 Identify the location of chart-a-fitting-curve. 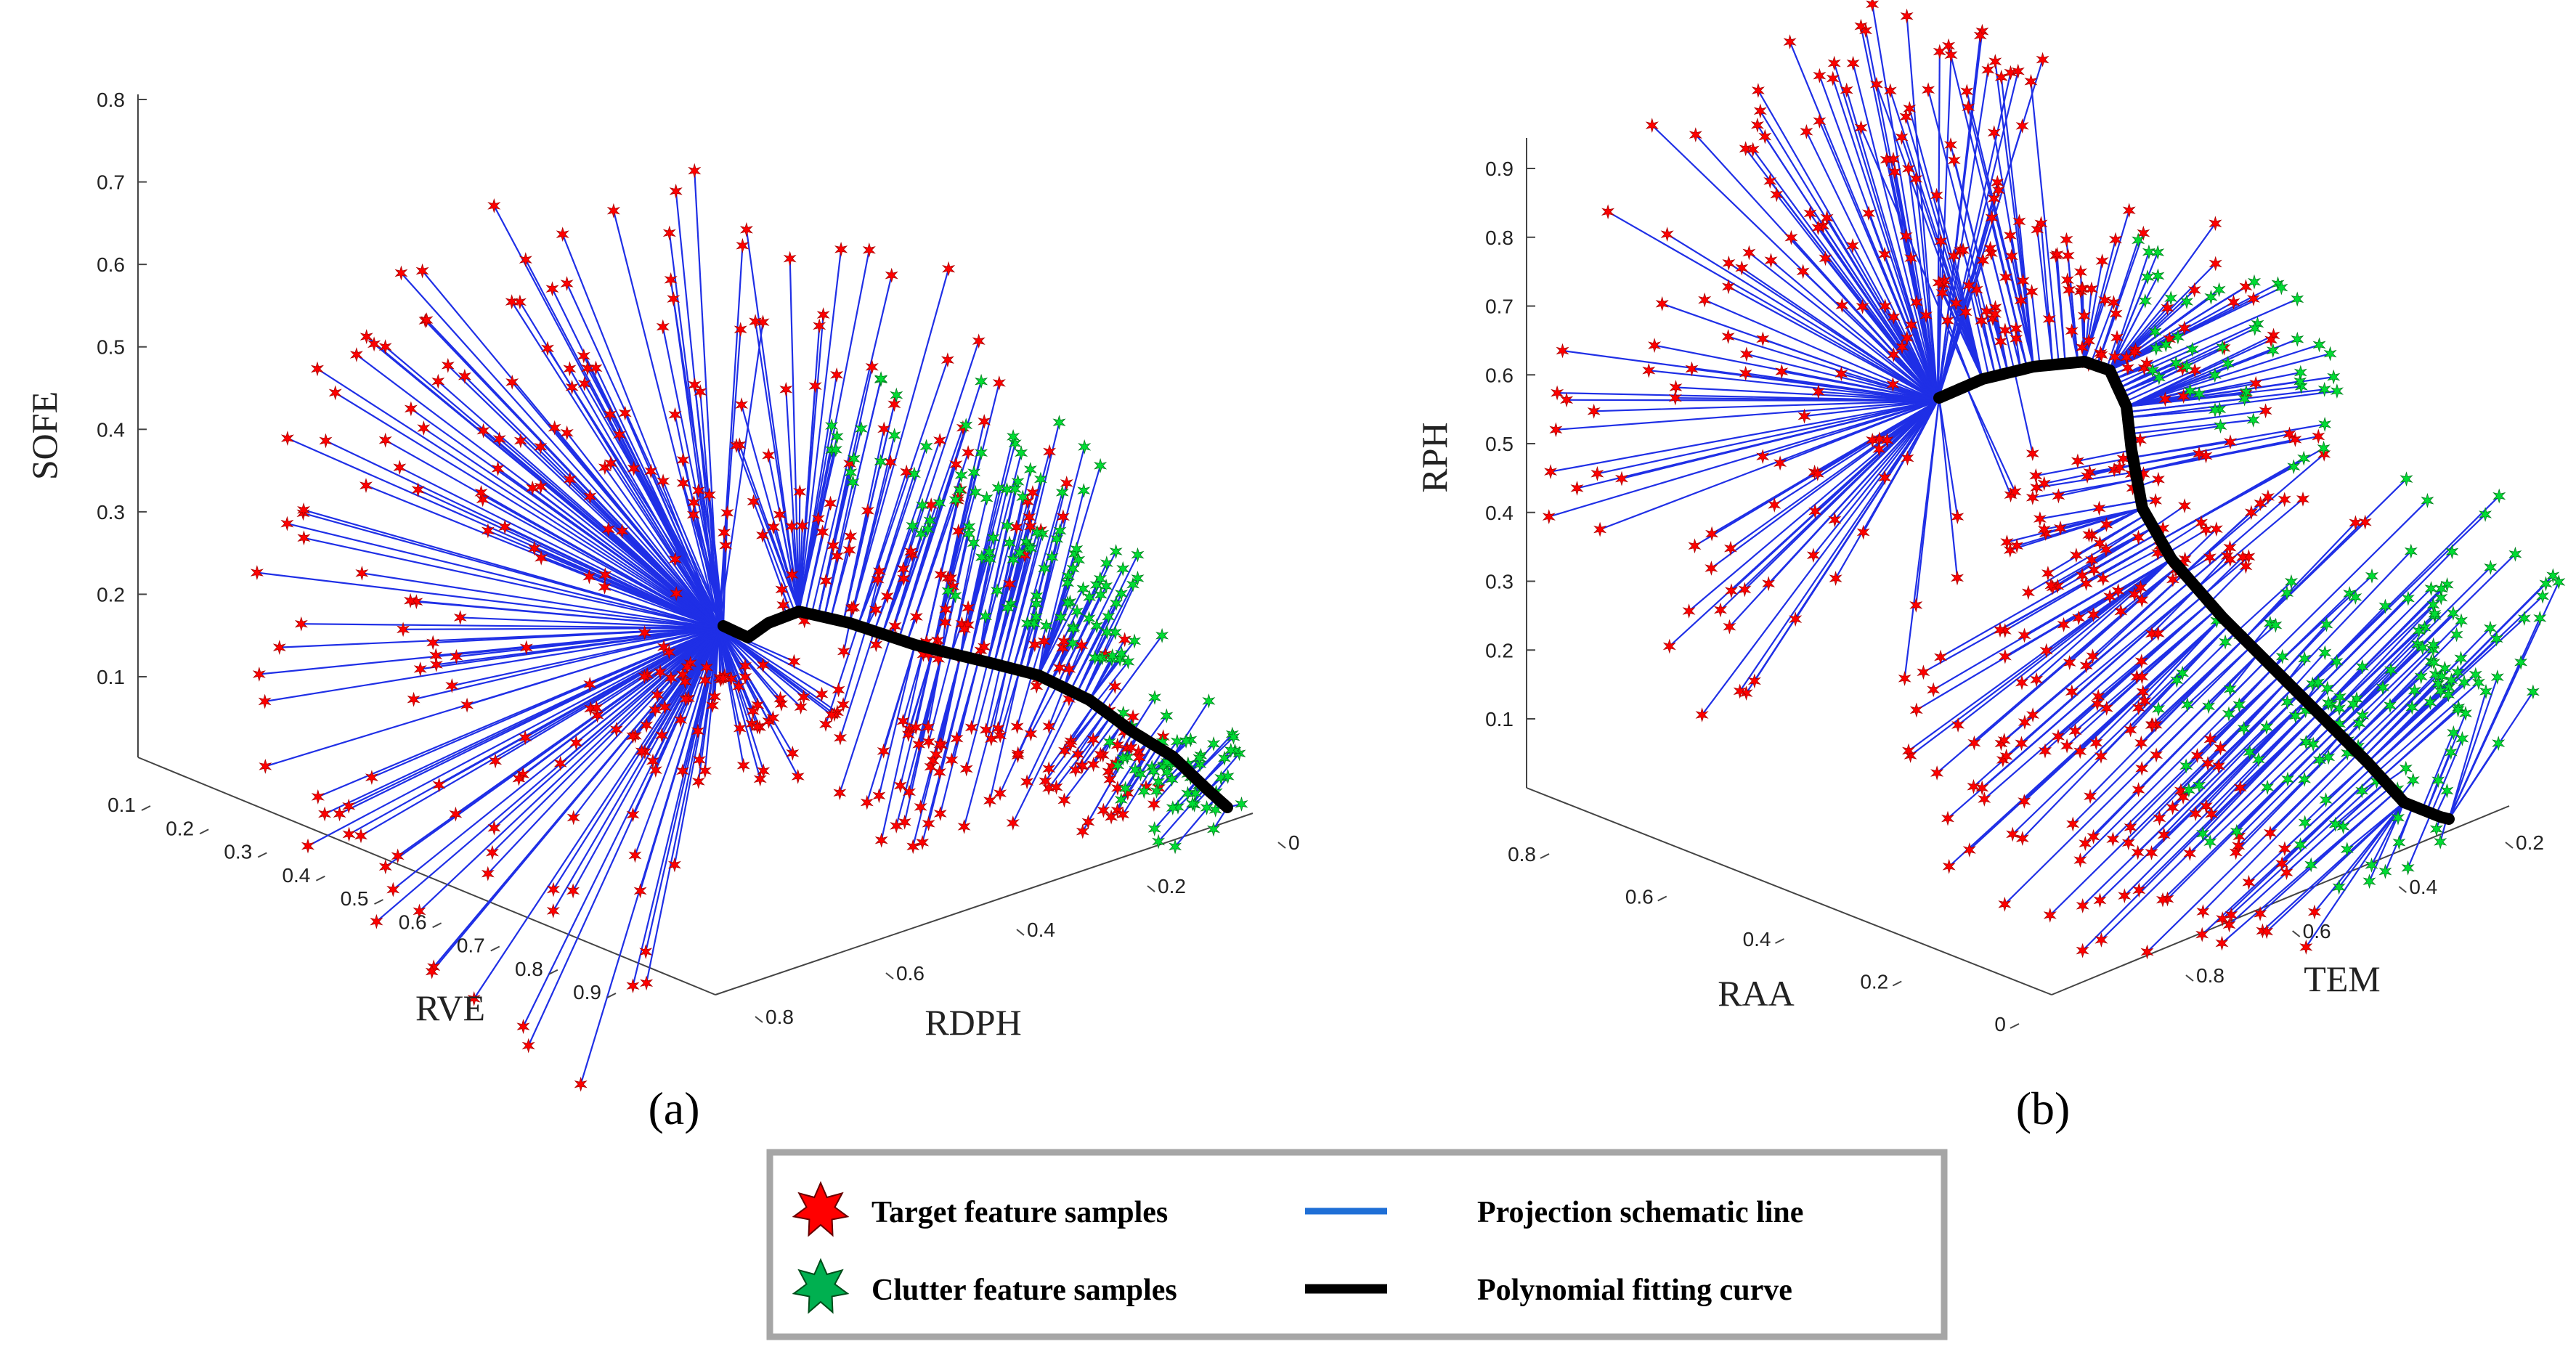
(976, 709).